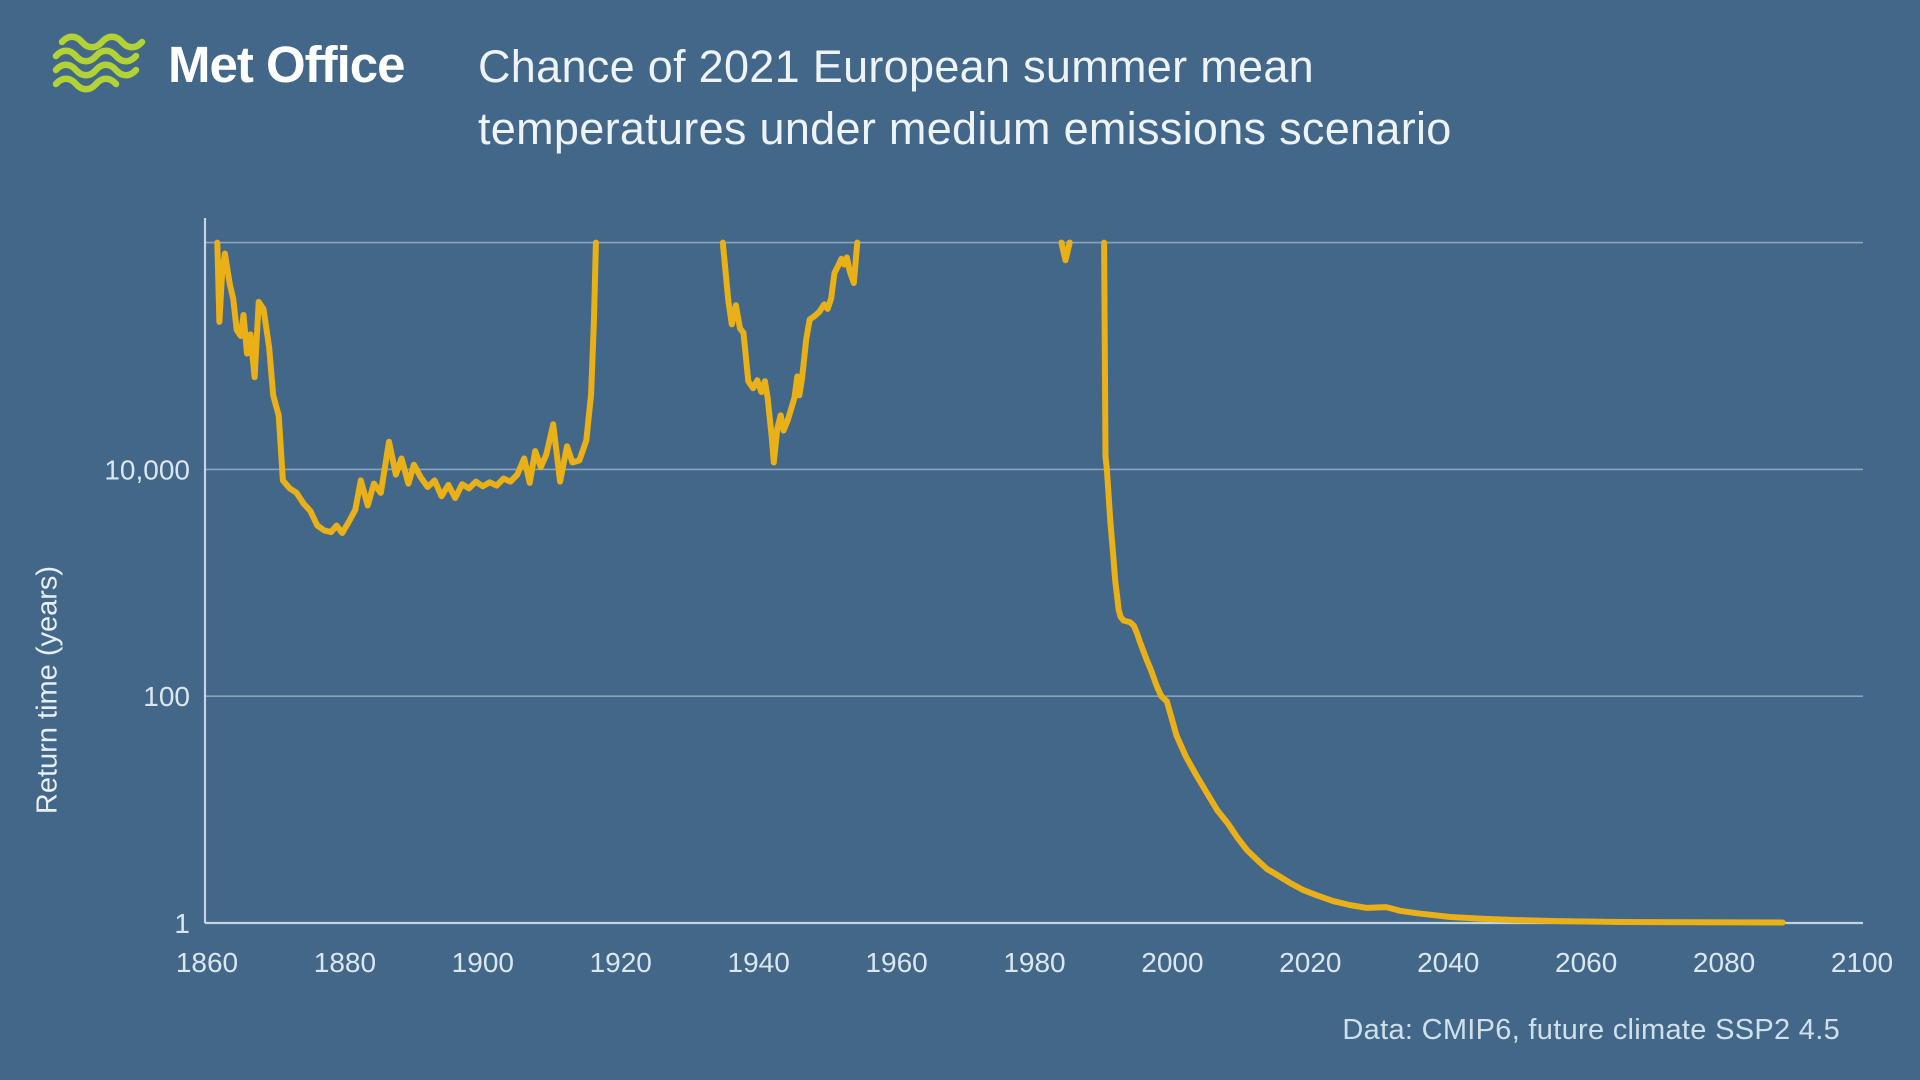 The image size is (1920, 1080). Describe the element at coordinates (896, 66) in the screenshot. I see `page-title-line-1: Chance of 2021 European summer mean` at that location.